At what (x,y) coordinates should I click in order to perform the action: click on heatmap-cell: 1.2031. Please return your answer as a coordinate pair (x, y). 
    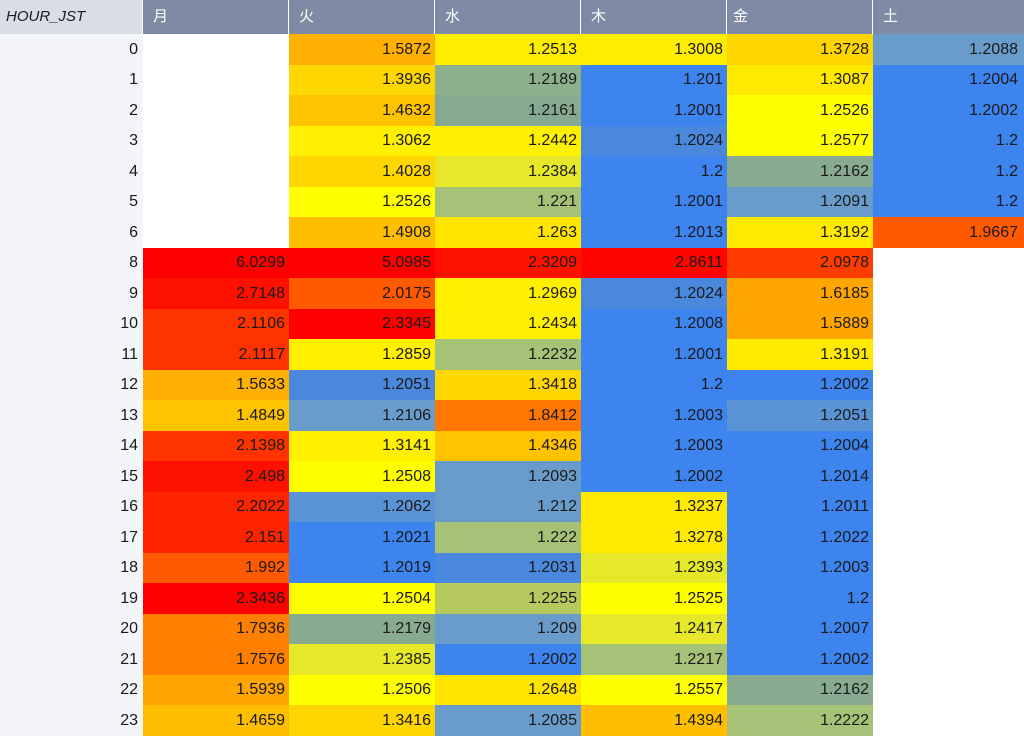
    Looking at the image, I should click on (508, 568).